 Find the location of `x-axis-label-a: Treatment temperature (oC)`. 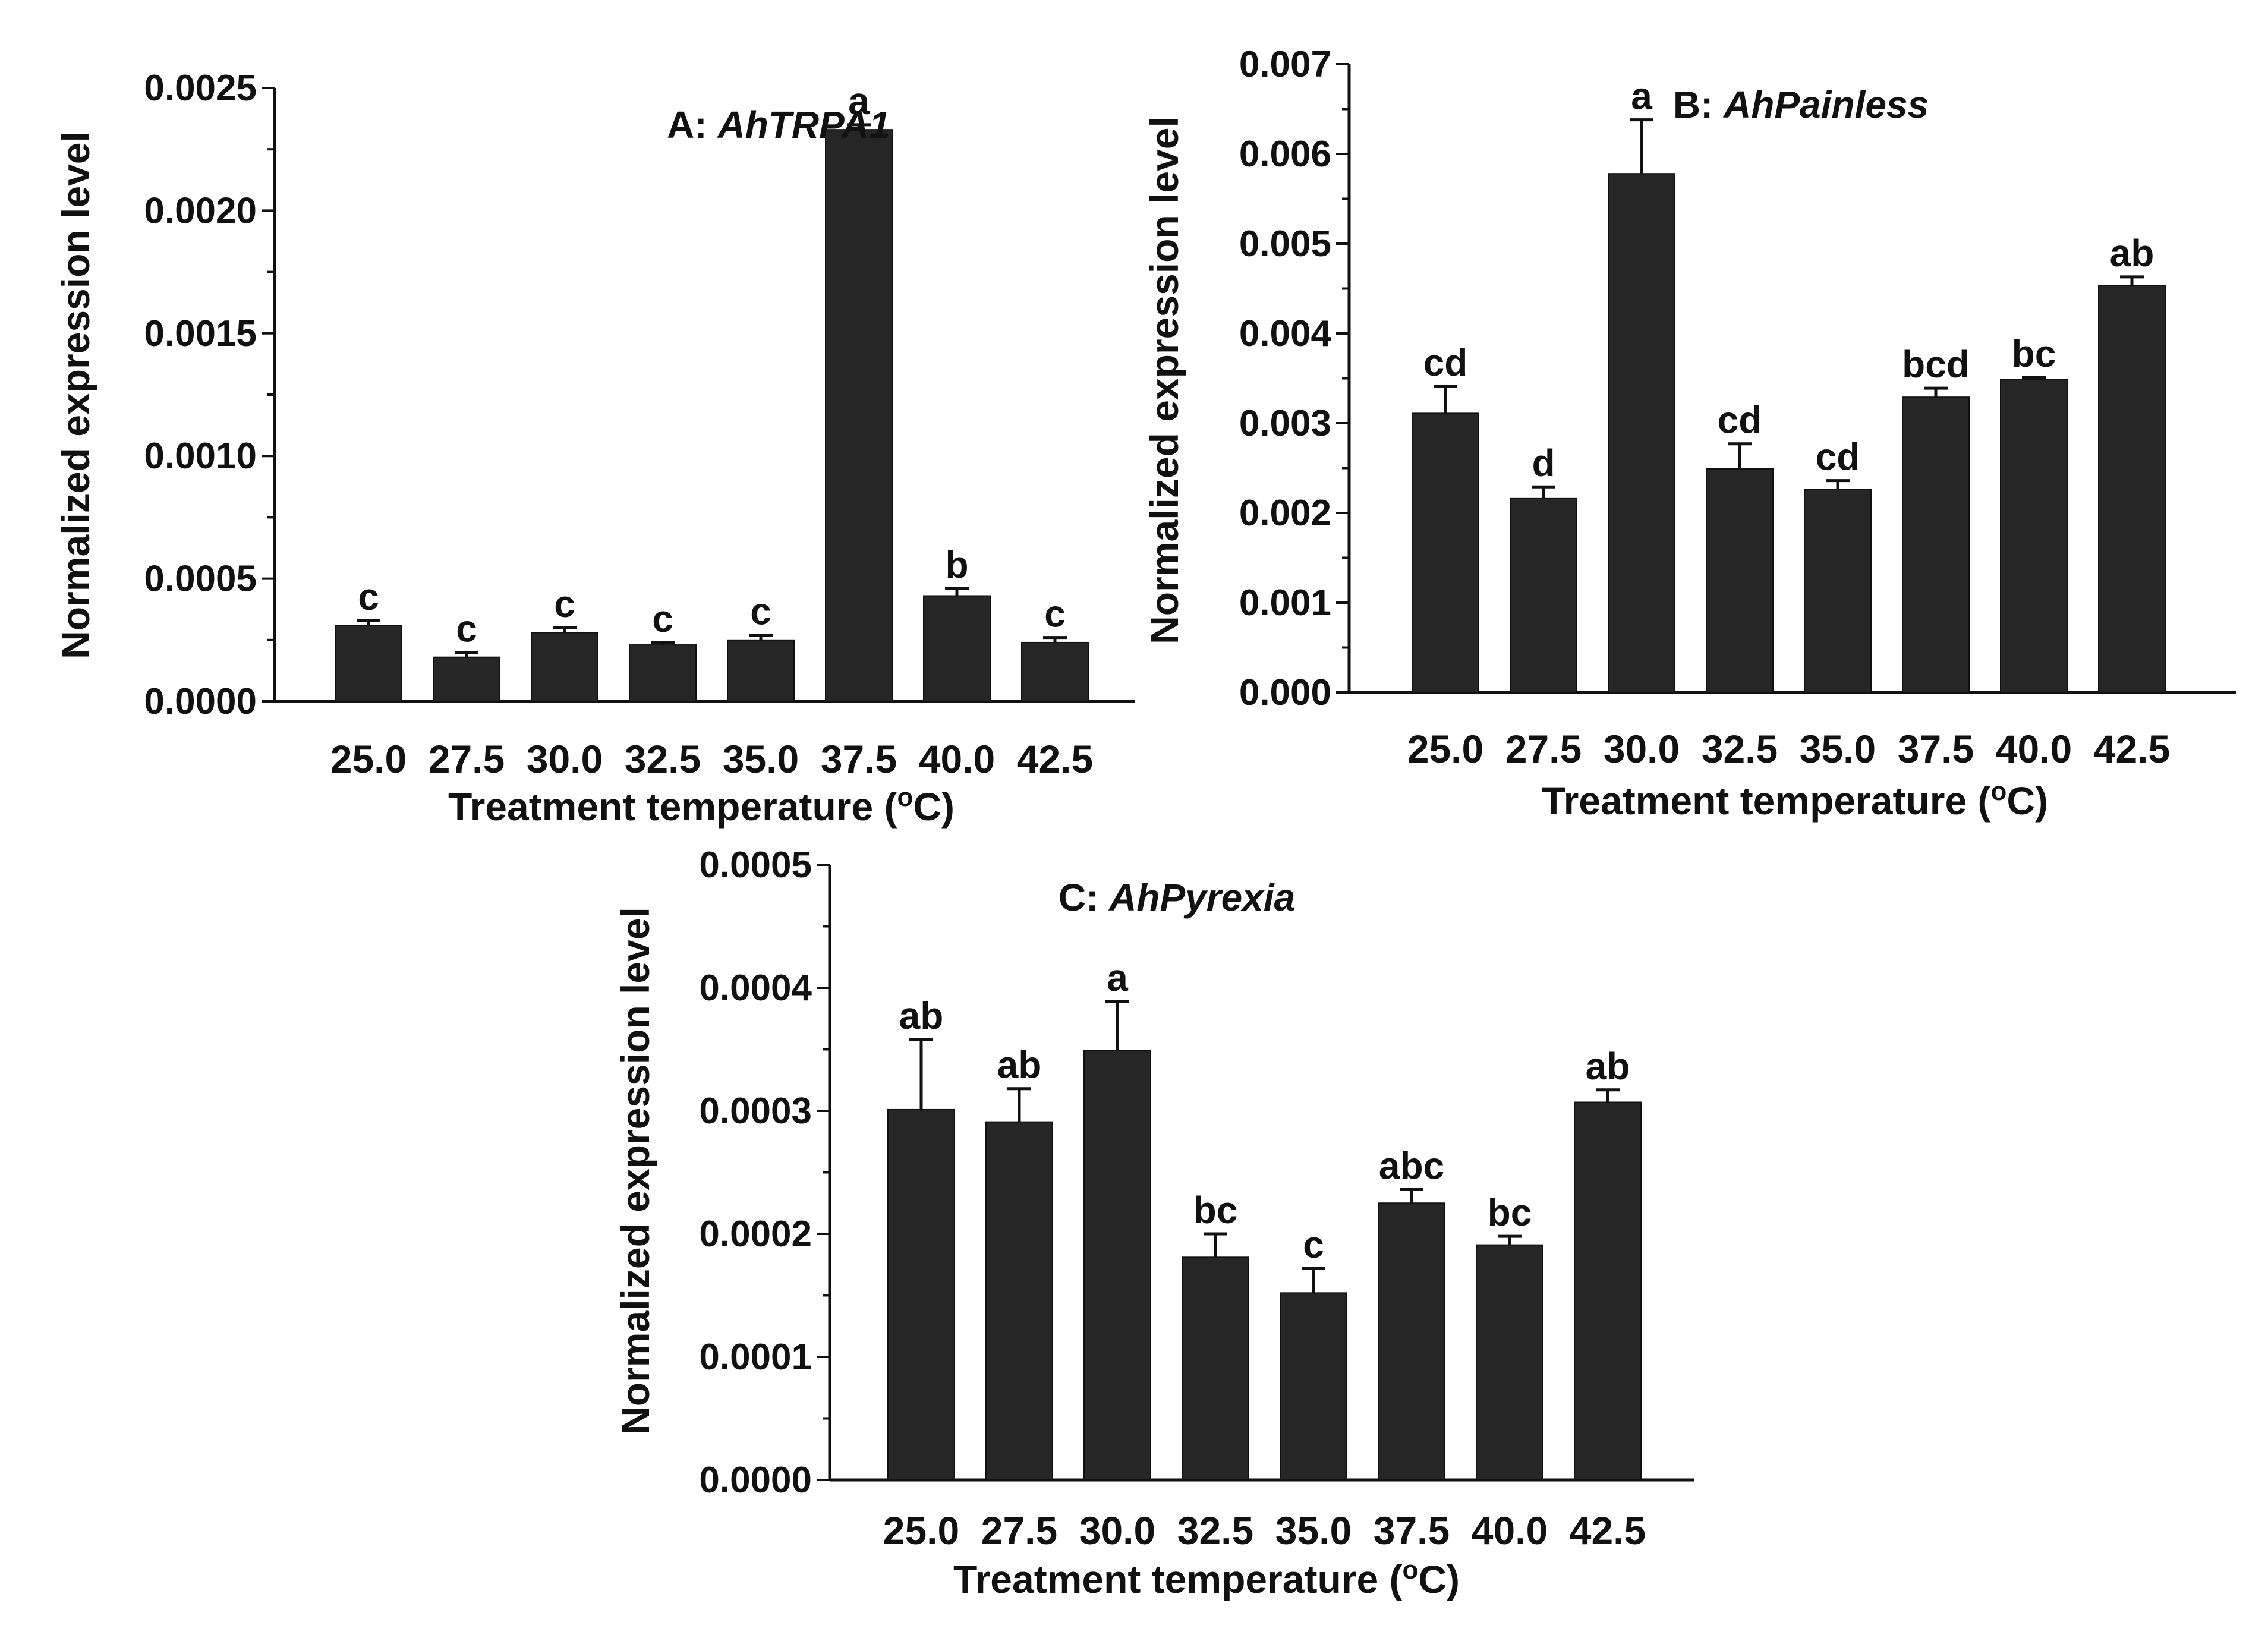

x-axis-label-a: Treatment temperature (oC) is located at coordinates (701, 806).